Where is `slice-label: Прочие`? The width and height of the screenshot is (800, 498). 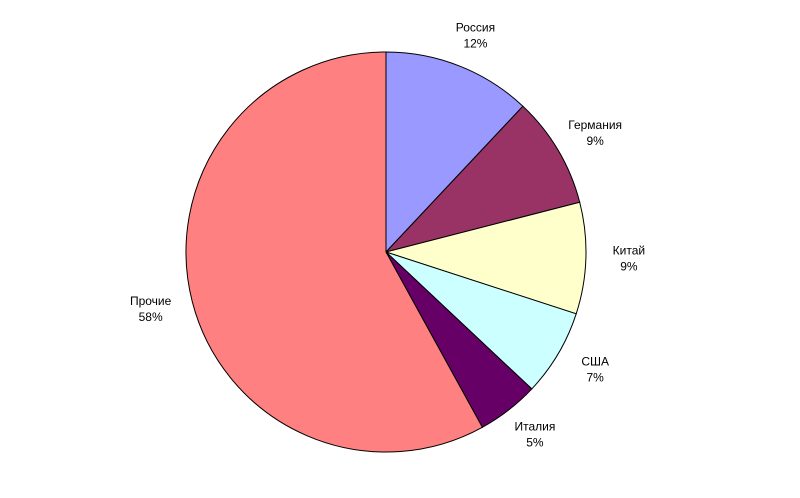 slice-label: Прочие is located at coordinates (151, 301).